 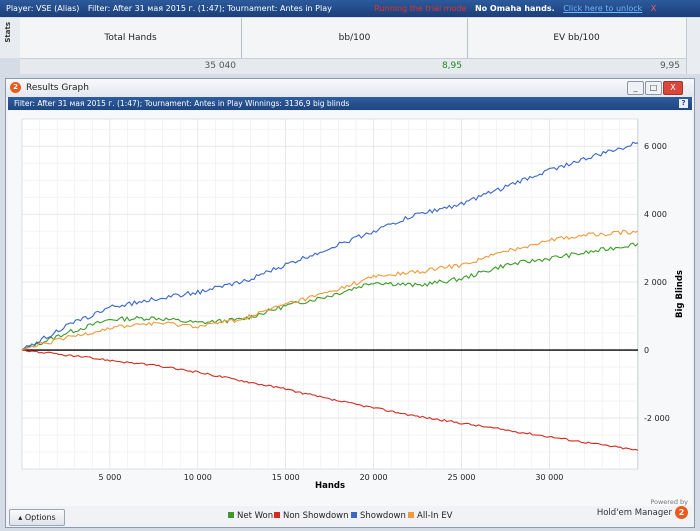 I want to click on bb100-value: 8,95, so click(x=451, y=66).